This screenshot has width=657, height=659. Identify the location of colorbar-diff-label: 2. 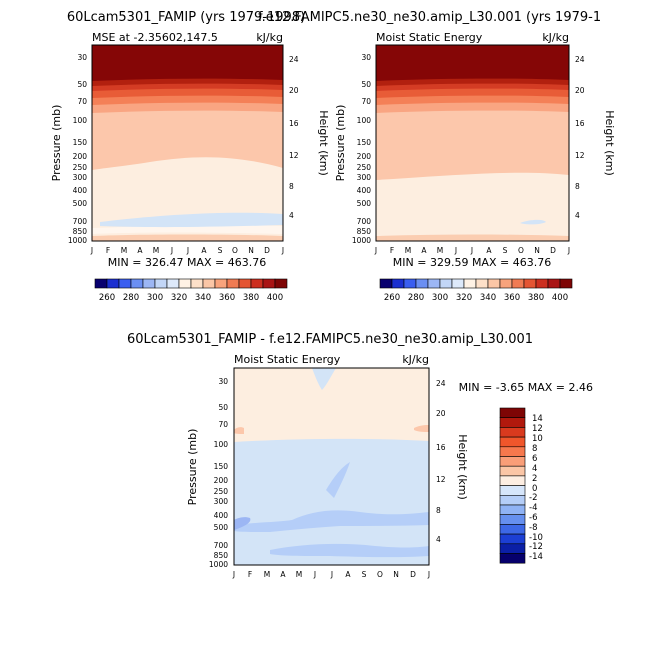
(534, 479).